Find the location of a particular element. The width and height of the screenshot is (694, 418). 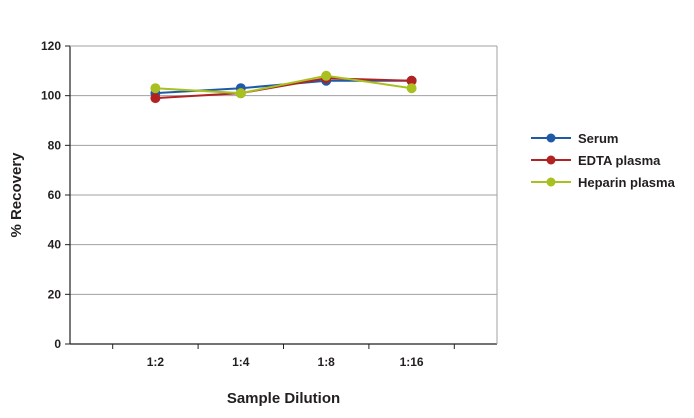

y-tick-label: 0 is located at coordinates (57, 344).